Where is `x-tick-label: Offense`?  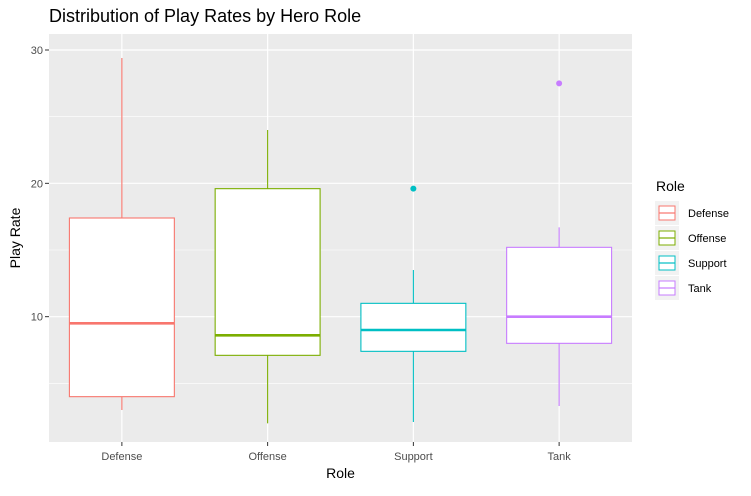
x-tick-label: Offense is located at coordinates (267, 457).